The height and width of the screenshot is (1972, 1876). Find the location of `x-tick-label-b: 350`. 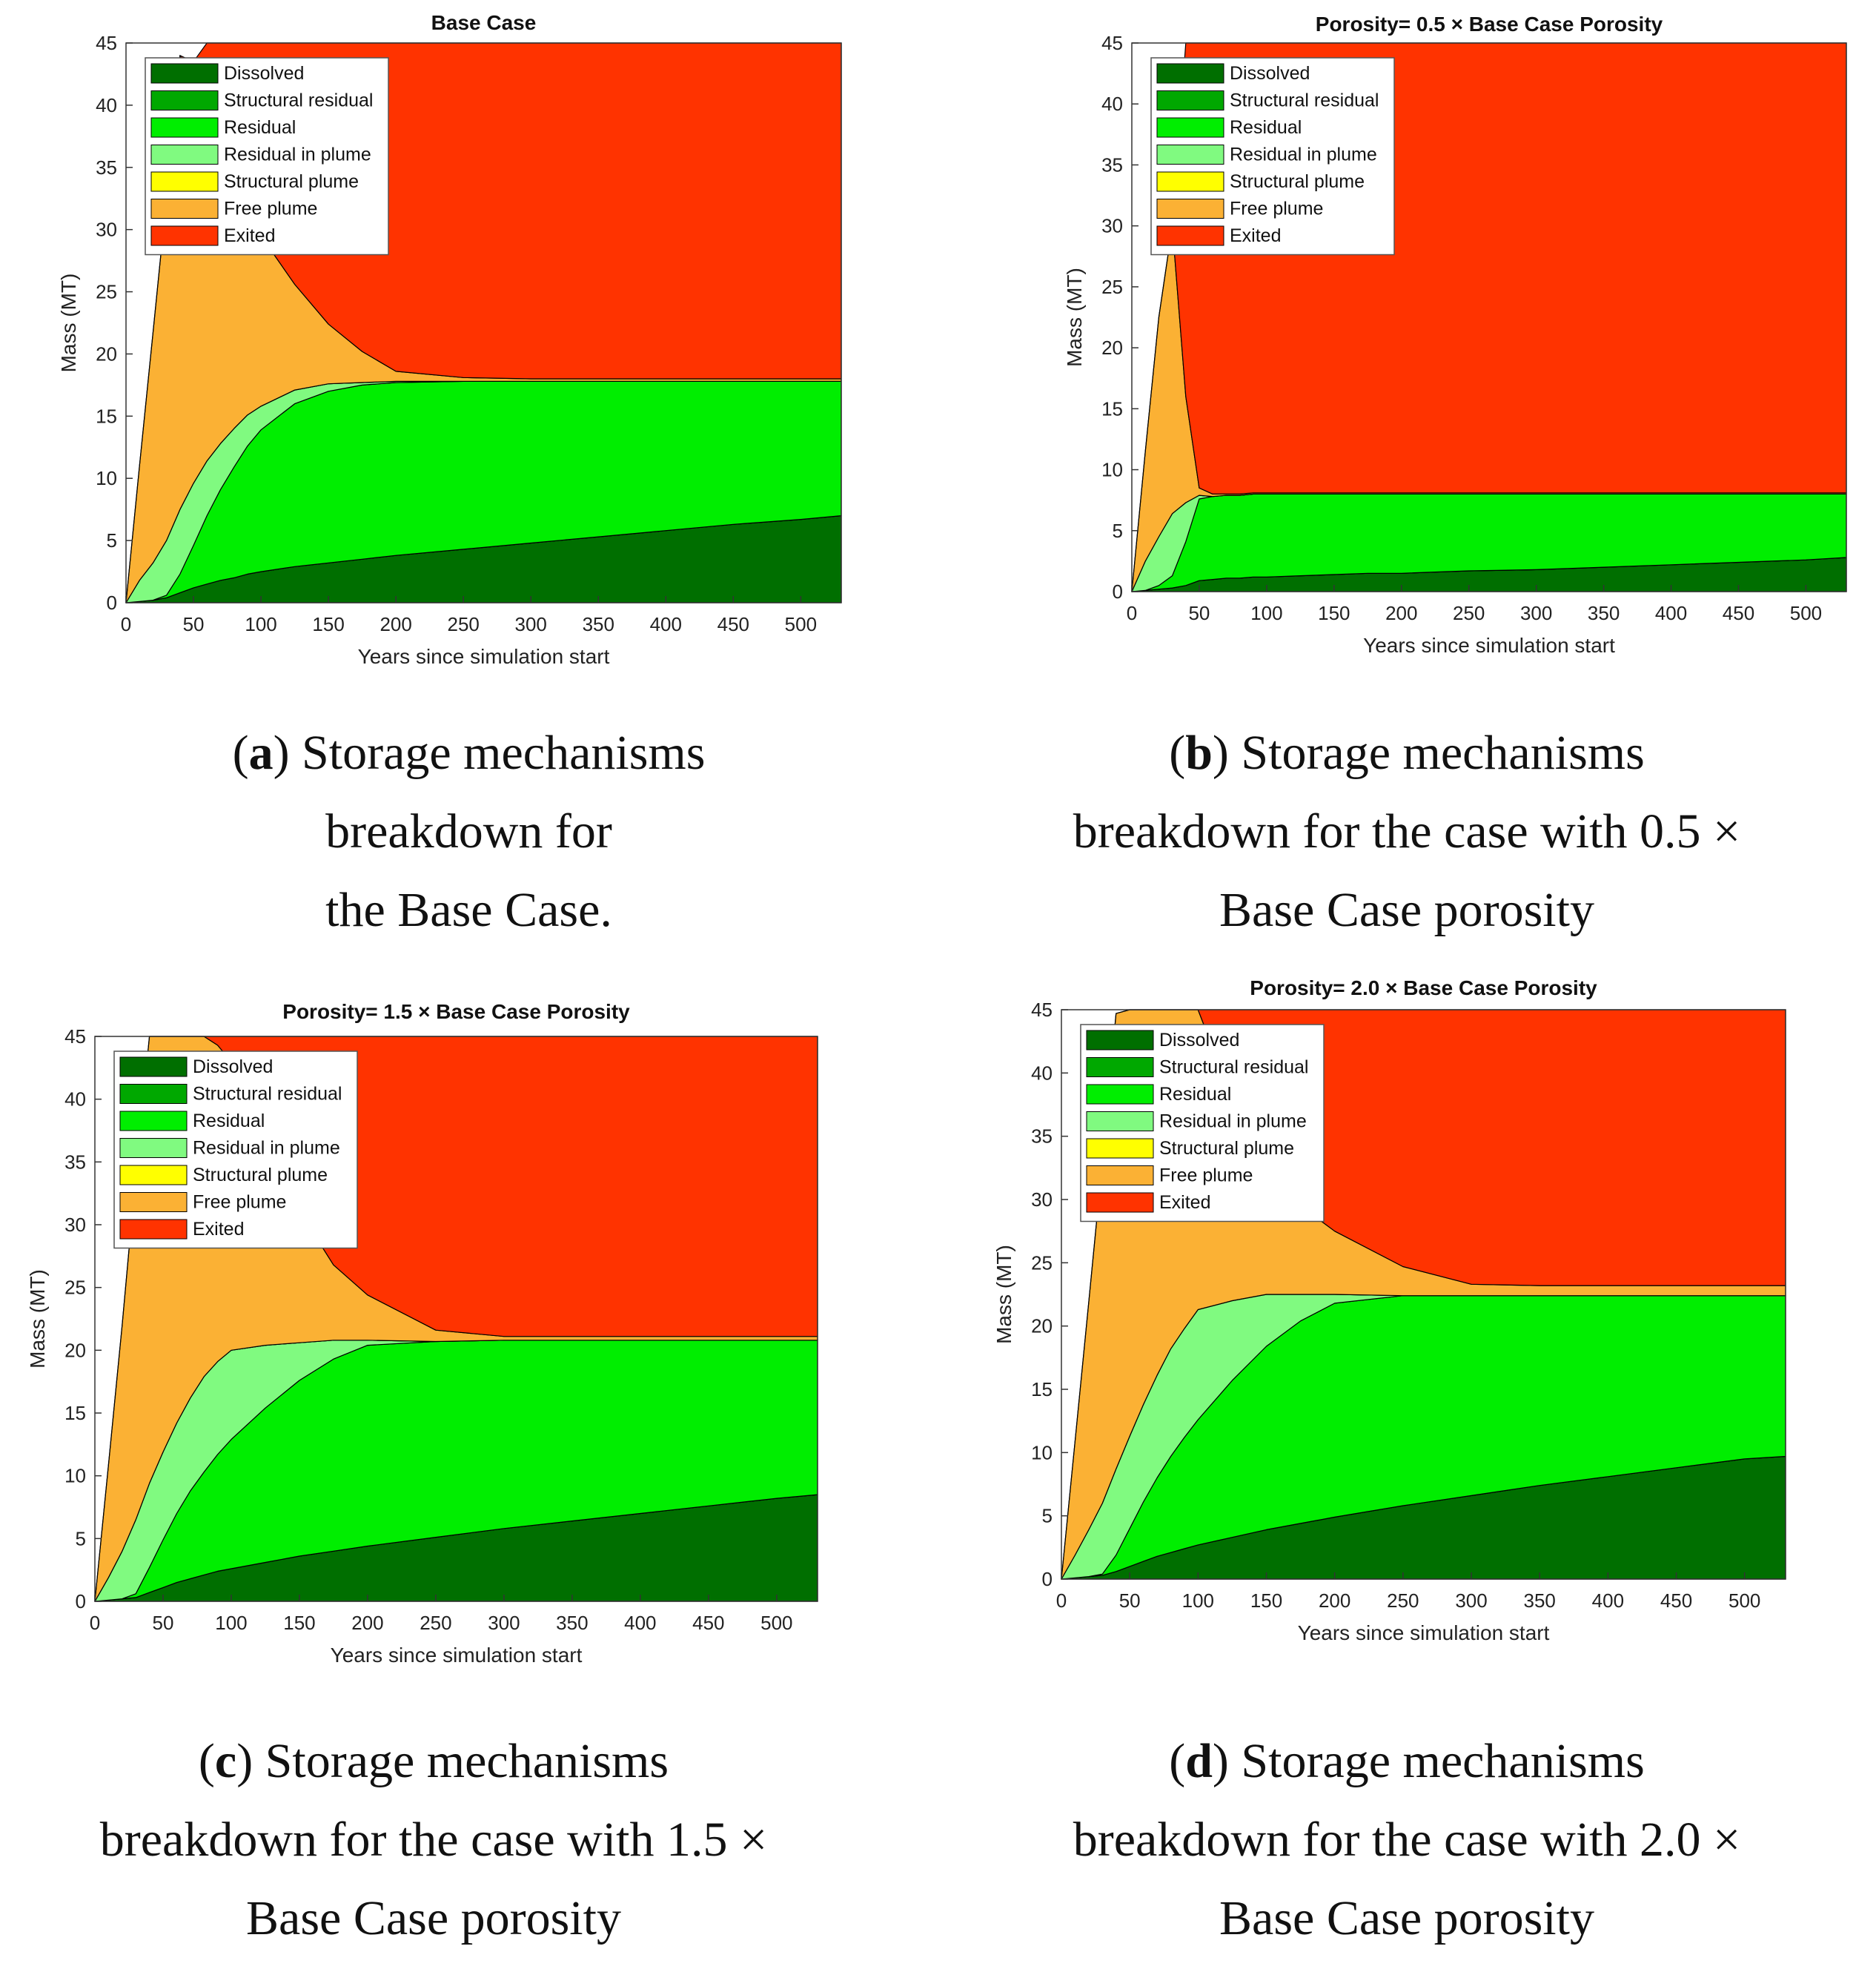

x-tick-label-b: 350 is located at coordinates (1604, 613).